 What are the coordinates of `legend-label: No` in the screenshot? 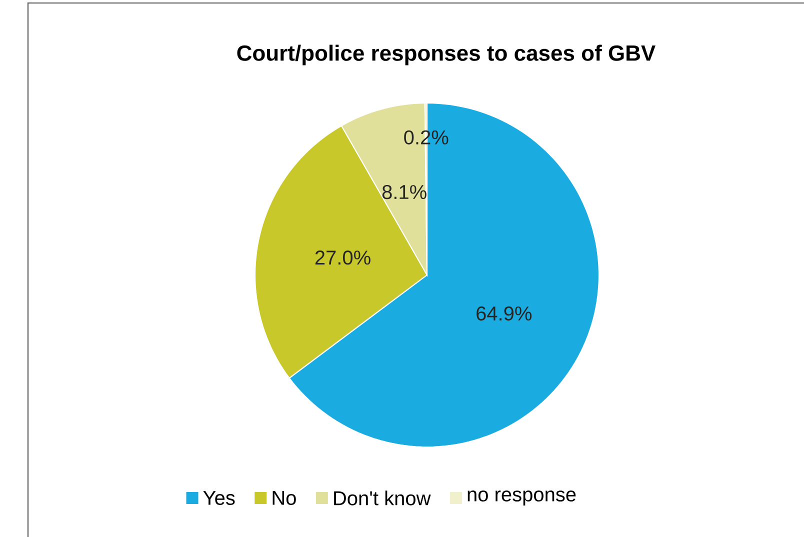 It's located at (284, 498).